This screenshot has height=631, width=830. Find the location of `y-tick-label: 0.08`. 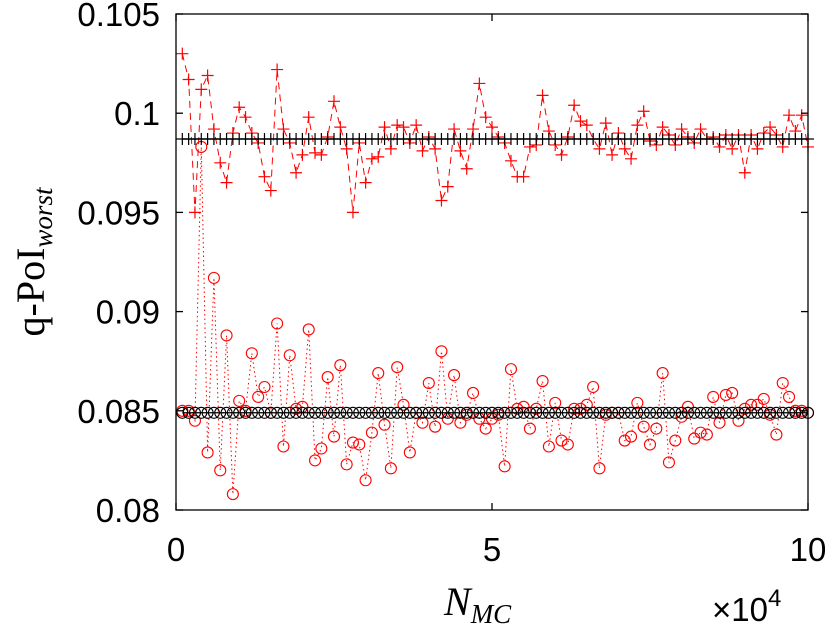

y-tick-label: 0.08 is located at coordinates (128, 510).